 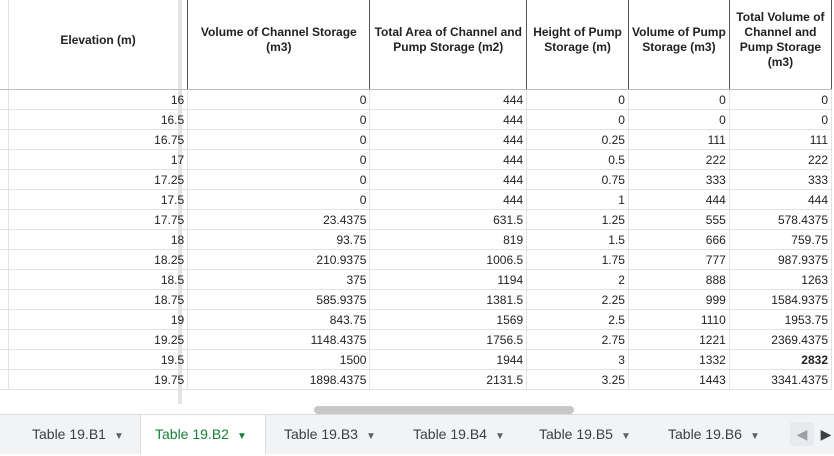 What do you see at coordinates (98, 199) in the screenshot?
I see `cell-elevation: 17.5` at bounding box center [98, 199].